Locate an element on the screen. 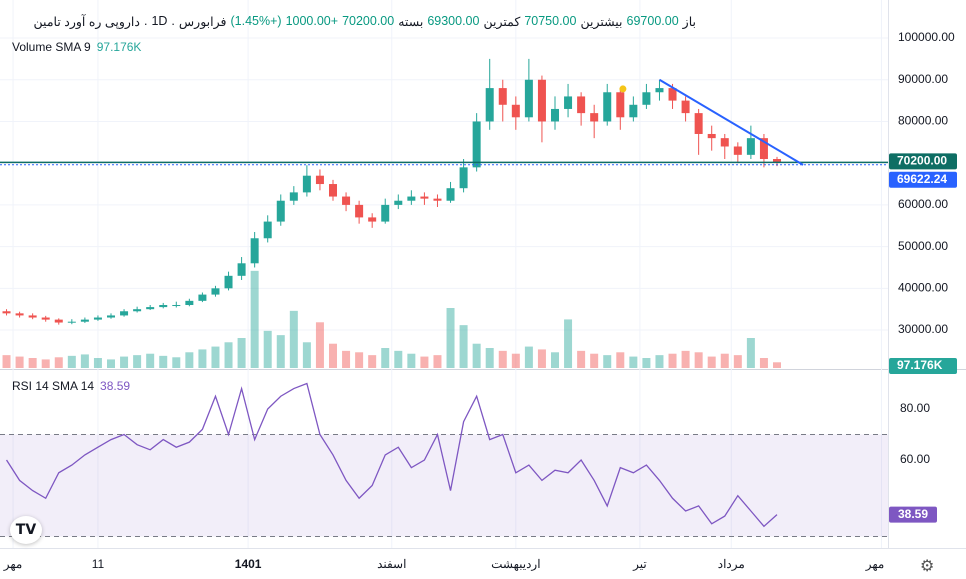  rsi-legend: RSI 14 SMA 14 38.59 is located at coordinates (71, 386).